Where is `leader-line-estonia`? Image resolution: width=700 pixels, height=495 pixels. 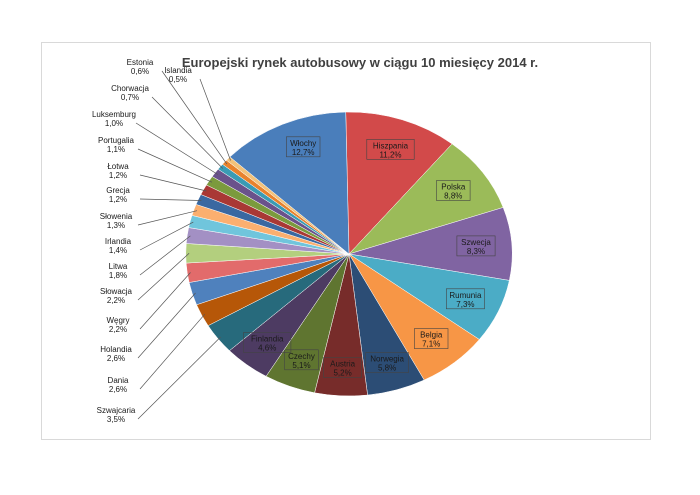
leader-line-estonia is located at coordinates (194, 117).